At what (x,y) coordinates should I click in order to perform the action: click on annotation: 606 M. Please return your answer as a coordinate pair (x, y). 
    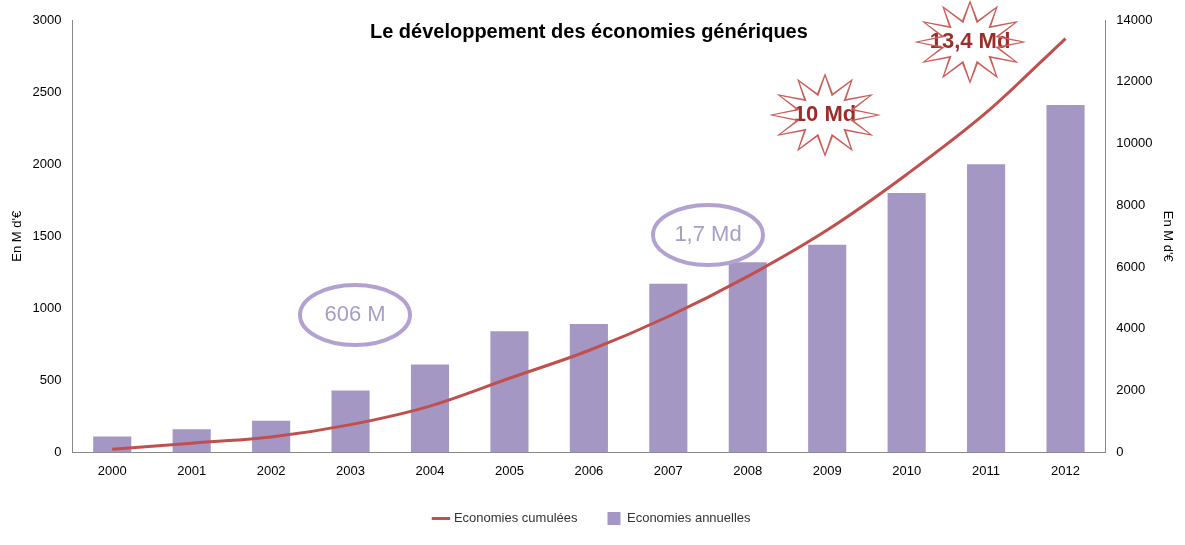
    Looking at the image, I should click on (355, 314).